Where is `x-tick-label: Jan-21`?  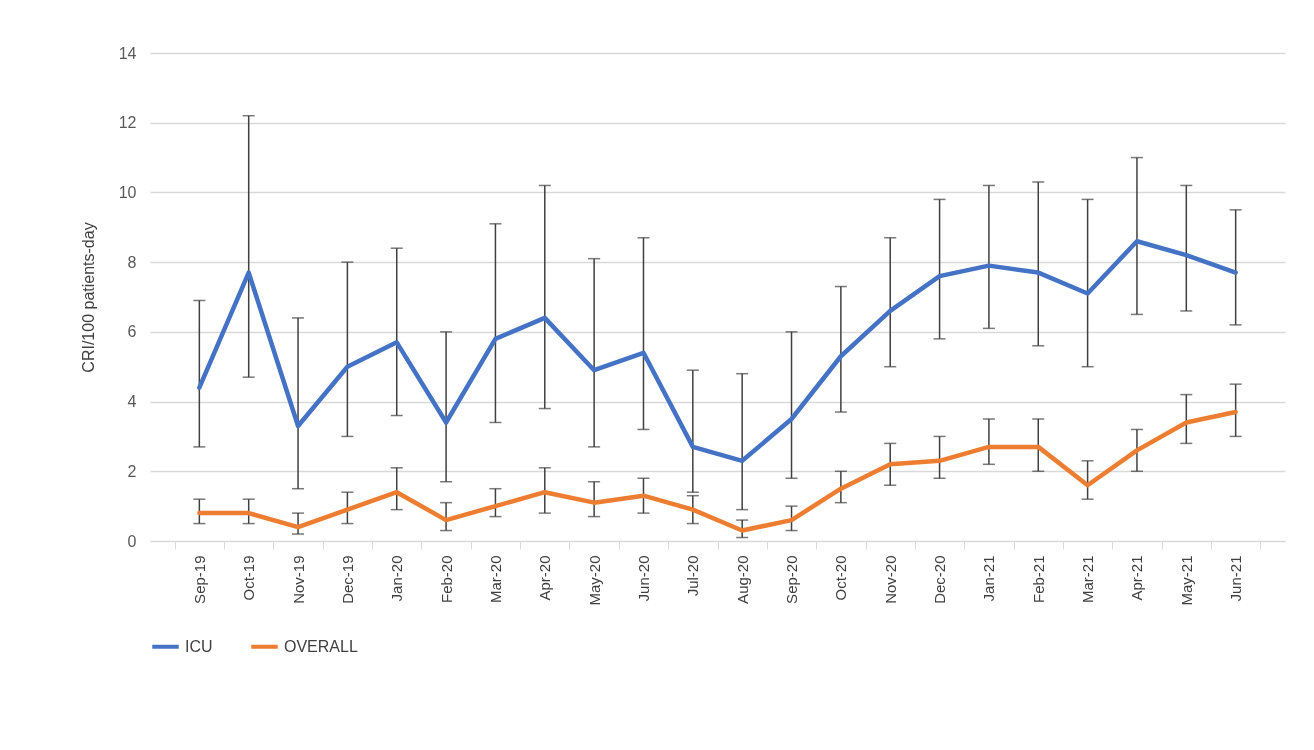
x-tick-label: Jan-21 is located at coordinates (989, 578).